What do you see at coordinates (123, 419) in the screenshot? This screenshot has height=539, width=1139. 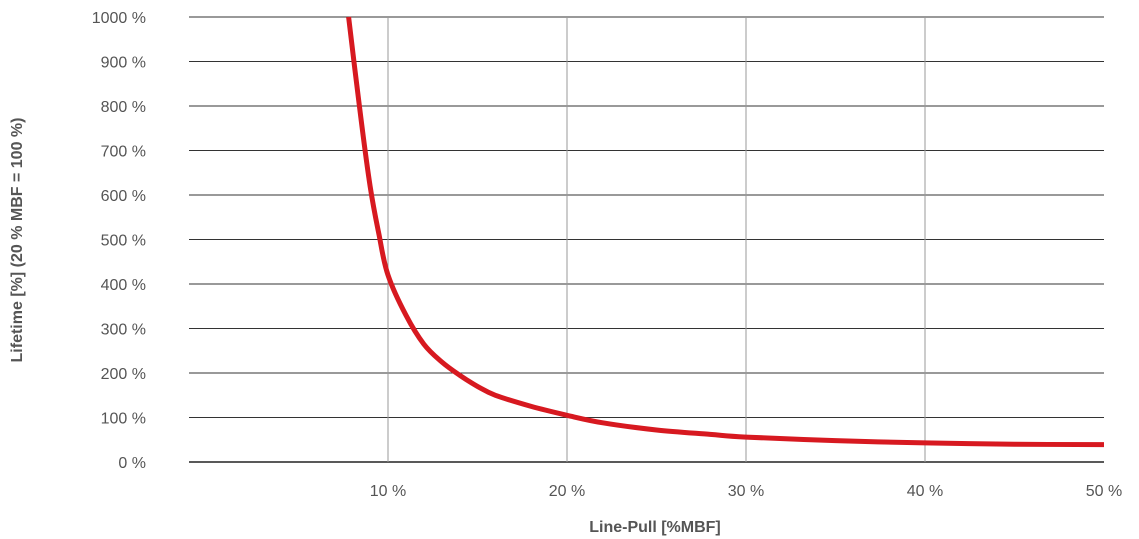 I see `y-tick-label: 100 %` at bounding box center [123, 419].